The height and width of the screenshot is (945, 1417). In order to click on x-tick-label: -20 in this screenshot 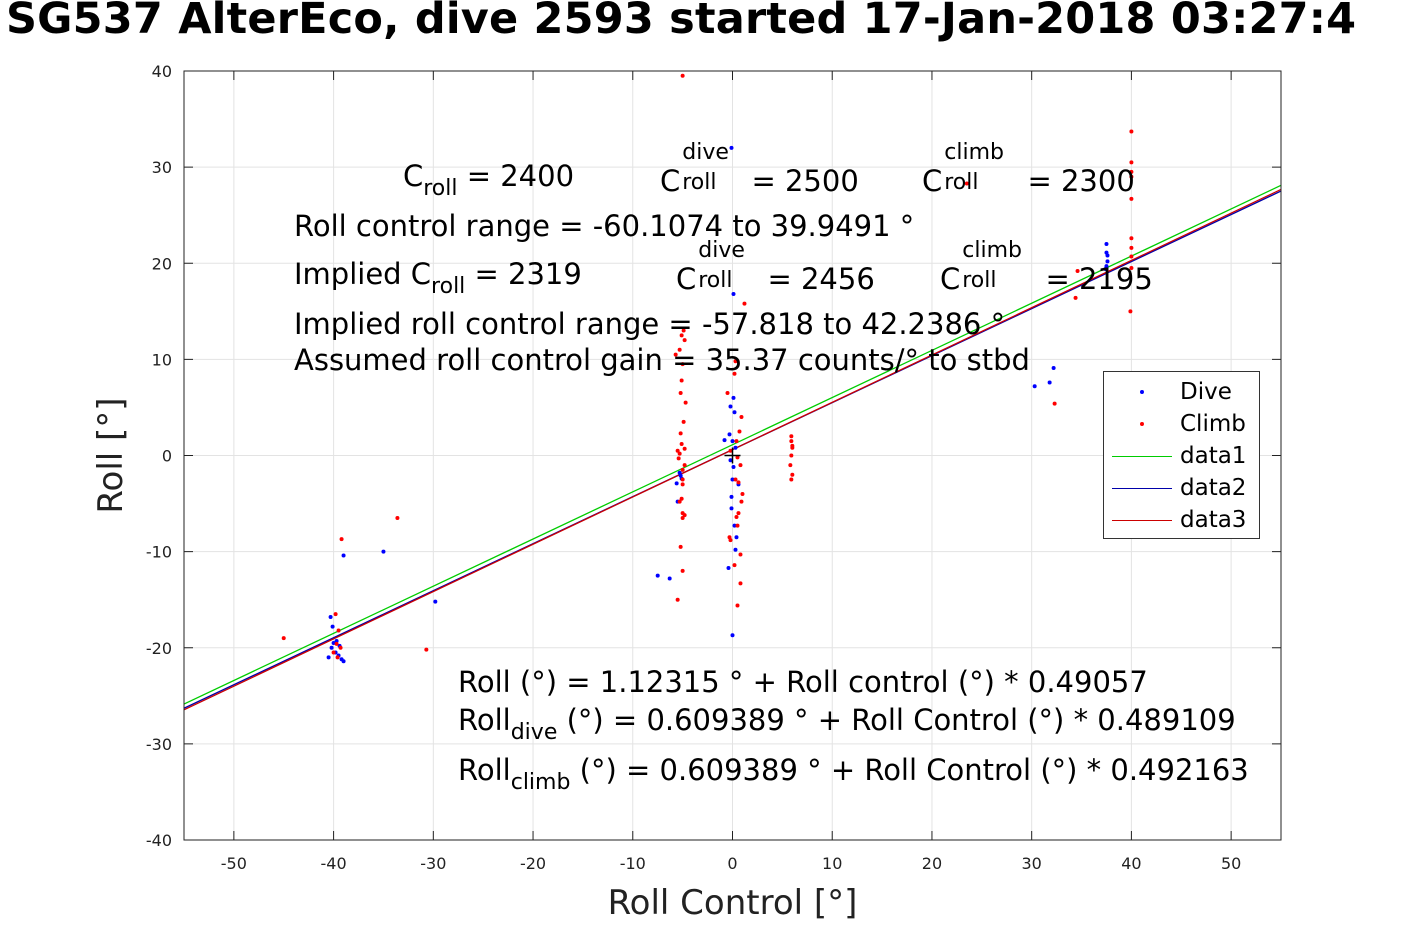, I will do `click(533, 863)`.